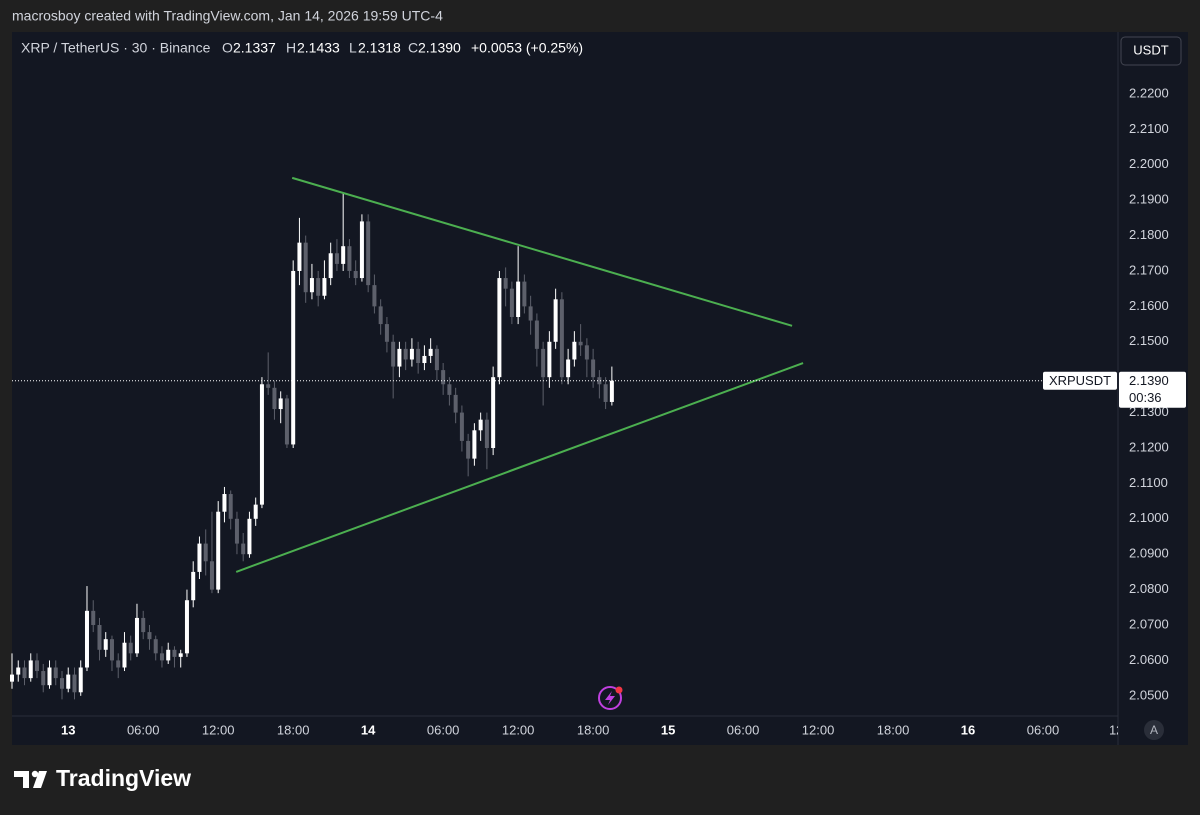  Describe the element at coordinates (1149, 623) in the screenshot. I see `y-tick-label: 2.0700` at that location.